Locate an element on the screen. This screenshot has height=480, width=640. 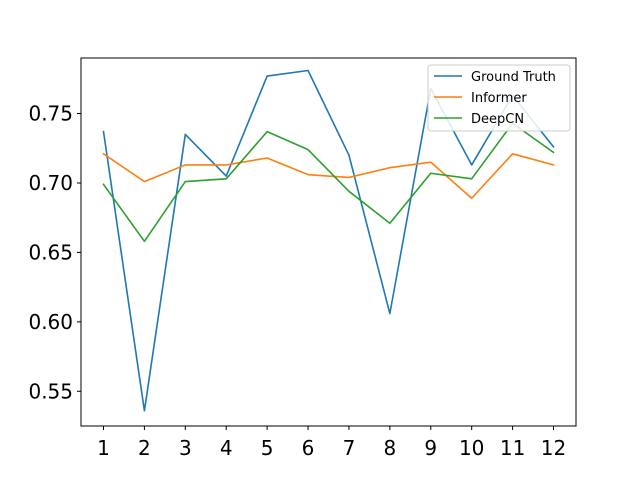
series-line-informer is located at coordinates (328, 176).